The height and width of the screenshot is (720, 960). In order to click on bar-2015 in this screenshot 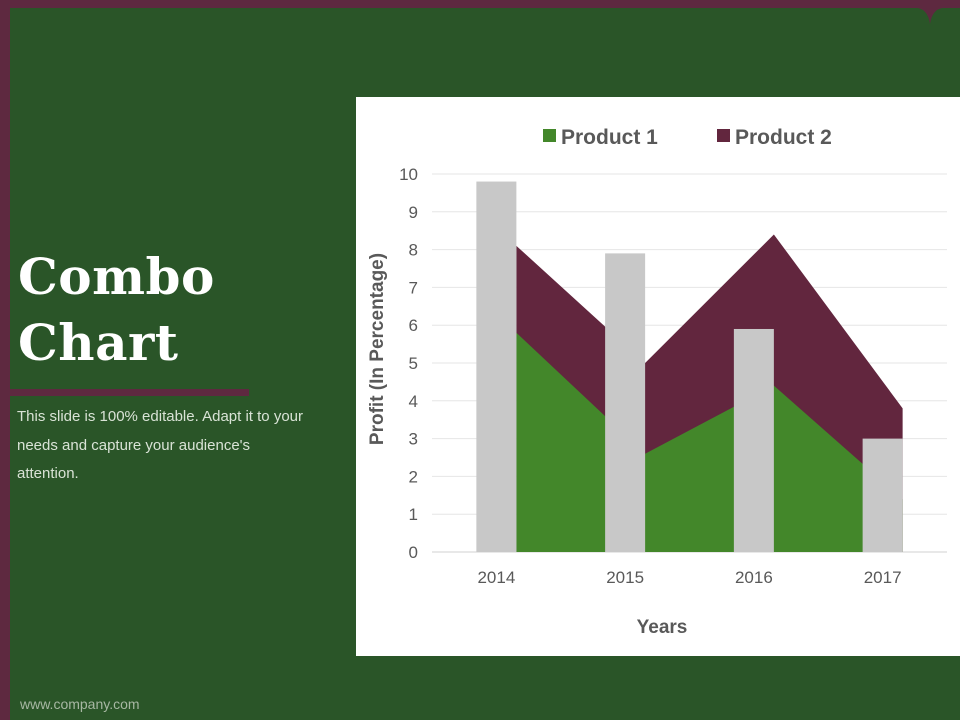, I will do `click(625, 402)`.